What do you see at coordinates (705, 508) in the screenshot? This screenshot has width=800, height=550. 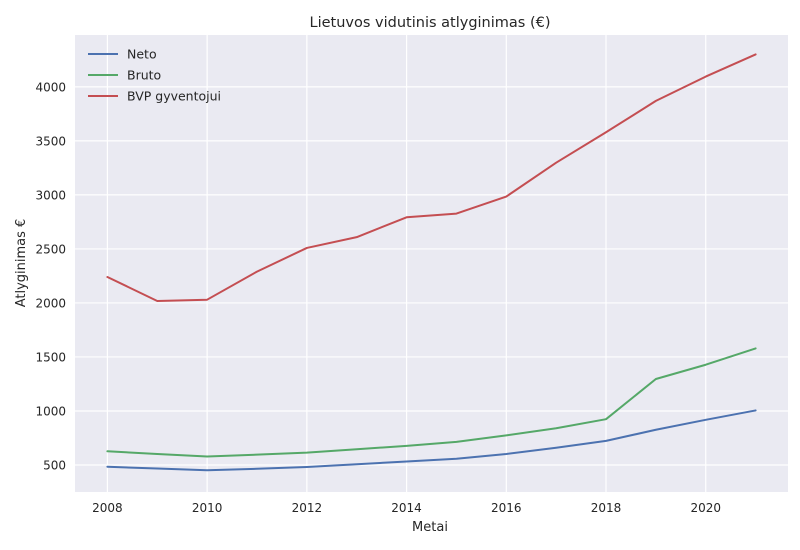 I see `x-tick-label: 2020` at bounding box center [705, 508].